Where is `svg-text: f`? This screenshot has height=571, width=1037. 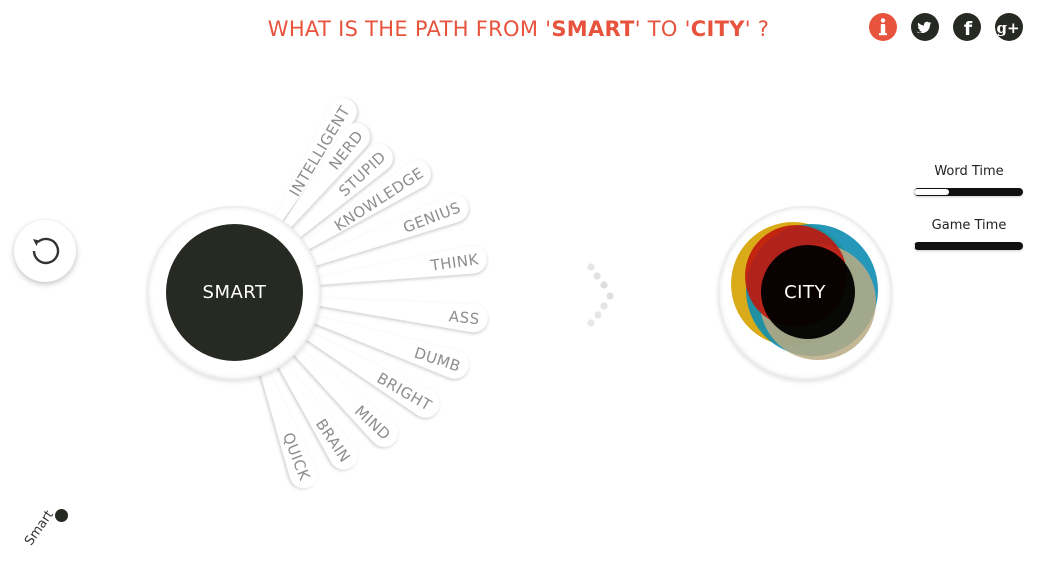
svg-text: f is located at coordinates (968, 29).